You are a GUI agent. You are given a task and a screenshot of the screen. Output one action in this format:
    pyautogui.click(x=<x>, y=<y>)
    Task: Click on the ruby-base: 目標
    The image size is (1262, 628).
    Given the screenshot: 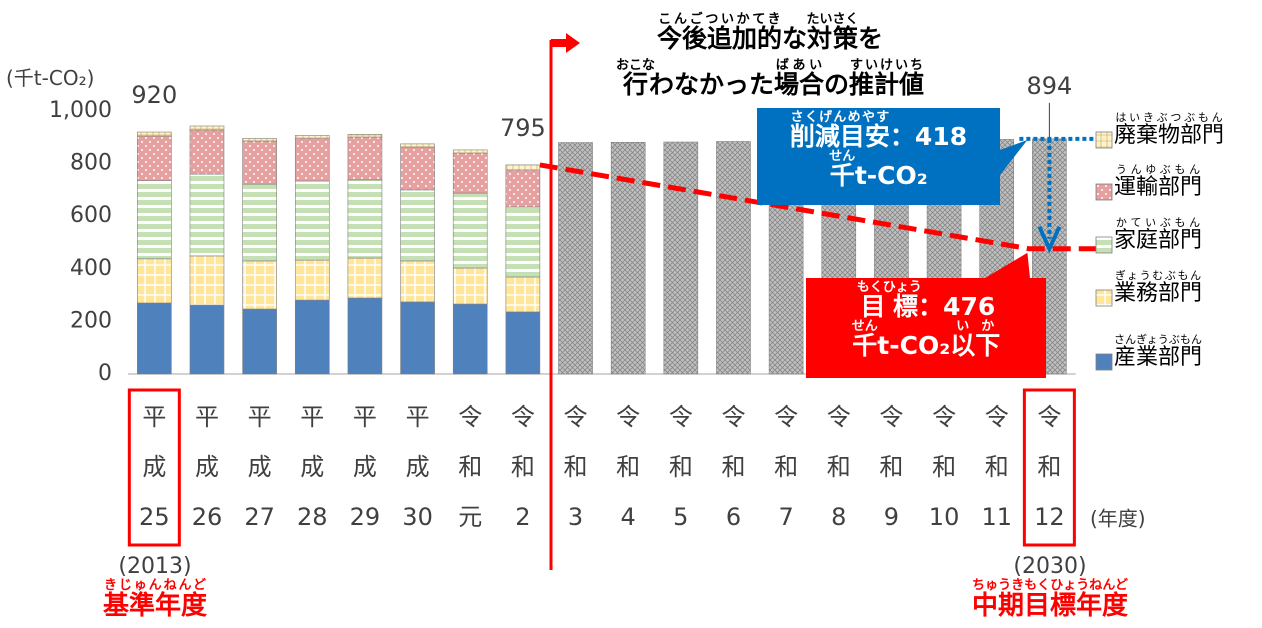 What is the action you would take?
    pyautogui.click(x=889, y=306)
    